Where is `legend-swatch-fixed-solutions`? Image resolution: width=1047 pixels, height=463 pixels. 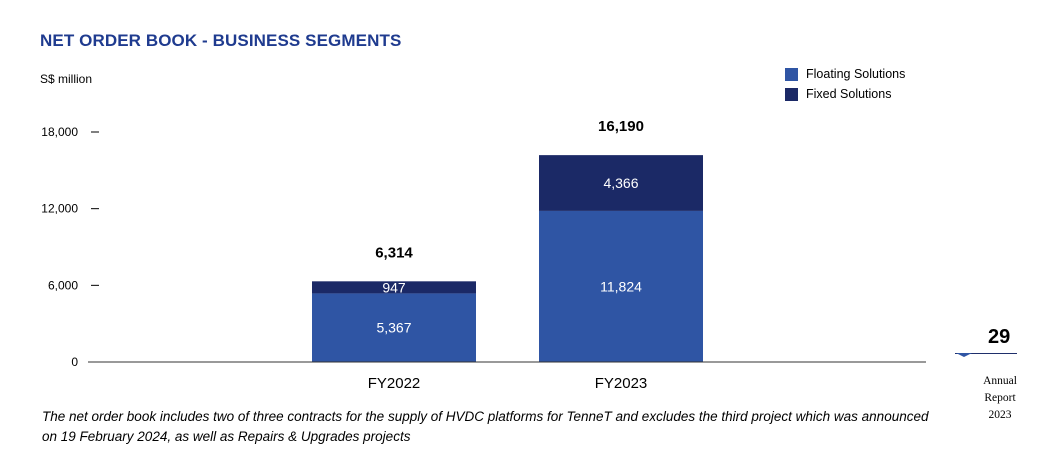 legend-swatch-fixed-solutions is located at coordinates (791, 94).